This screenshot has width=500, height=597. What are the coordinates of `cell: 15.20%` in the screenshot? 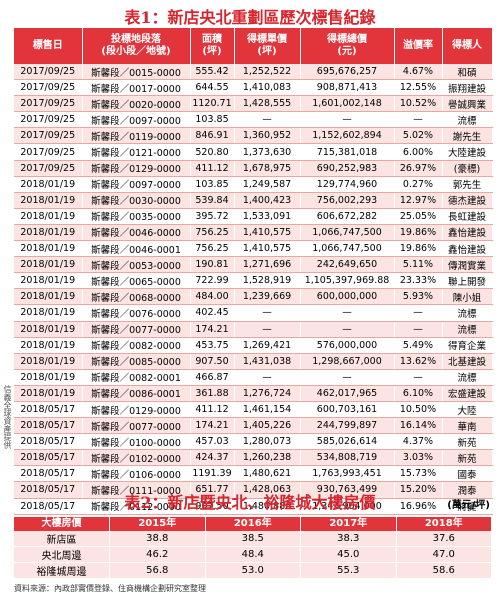 It's located at (418, 490).